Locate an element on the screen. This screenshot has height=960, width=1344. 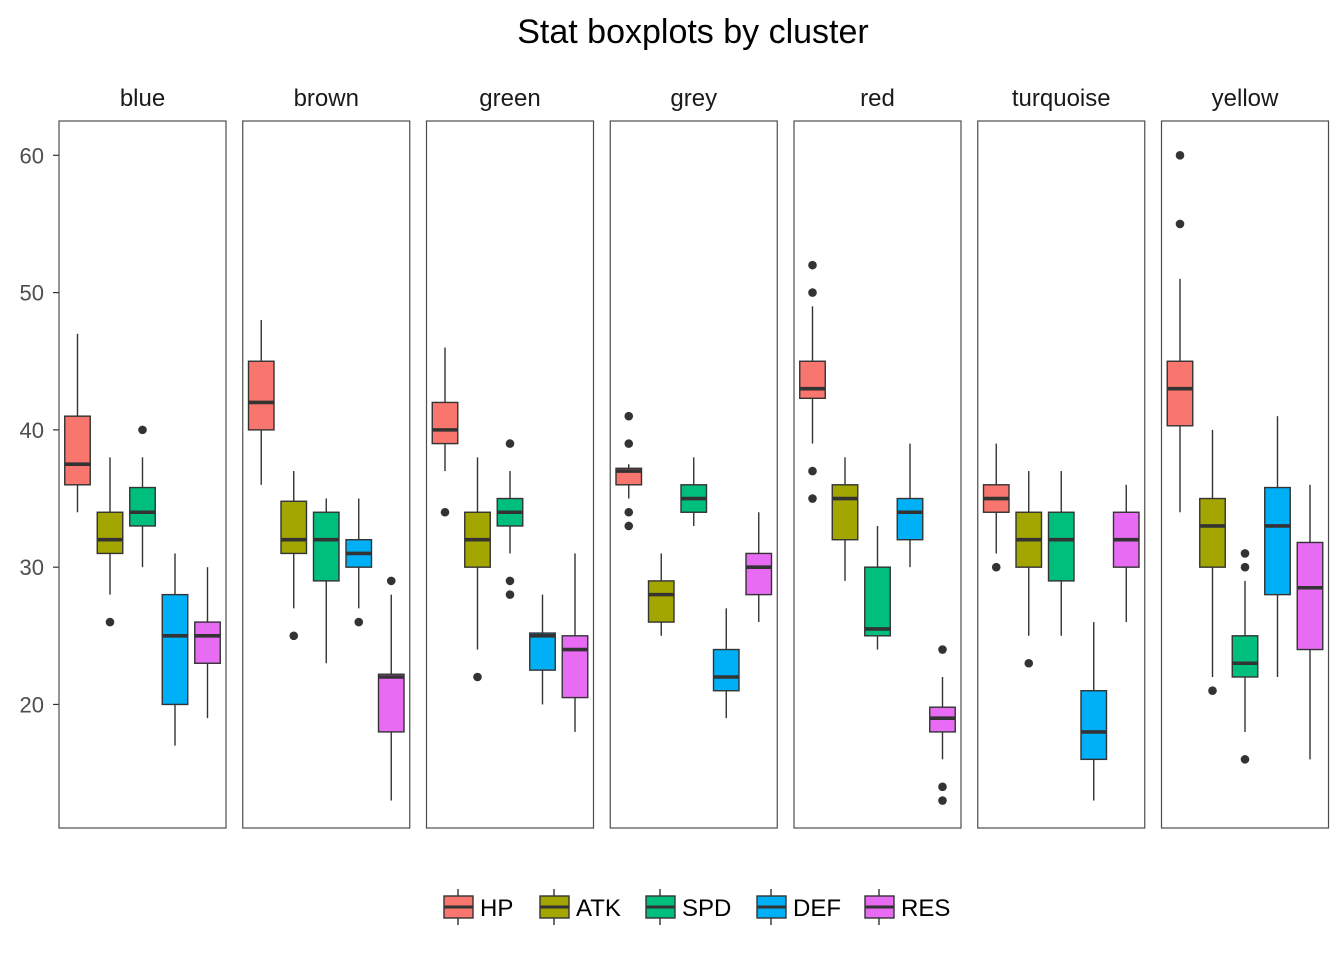
y-axis: 20 30 40 50 60 is located at coordinates (39, 430).